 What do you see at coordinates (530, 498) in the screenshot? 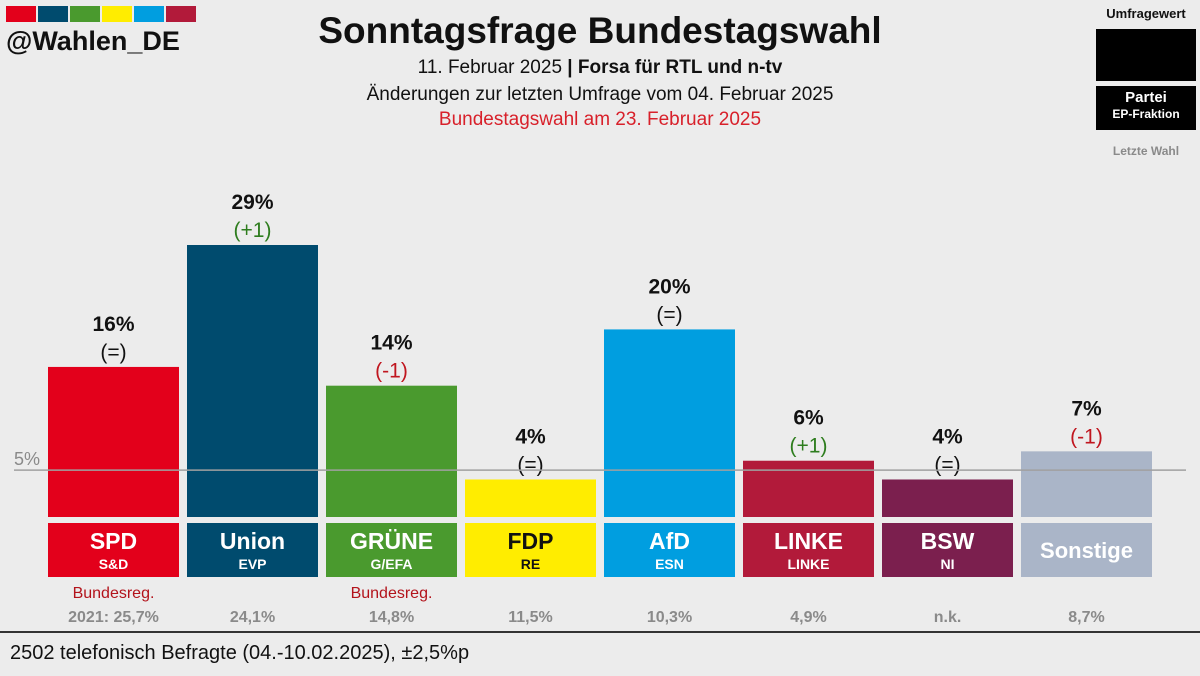
I see `bar-fdp` at bounding box center [530, 498].